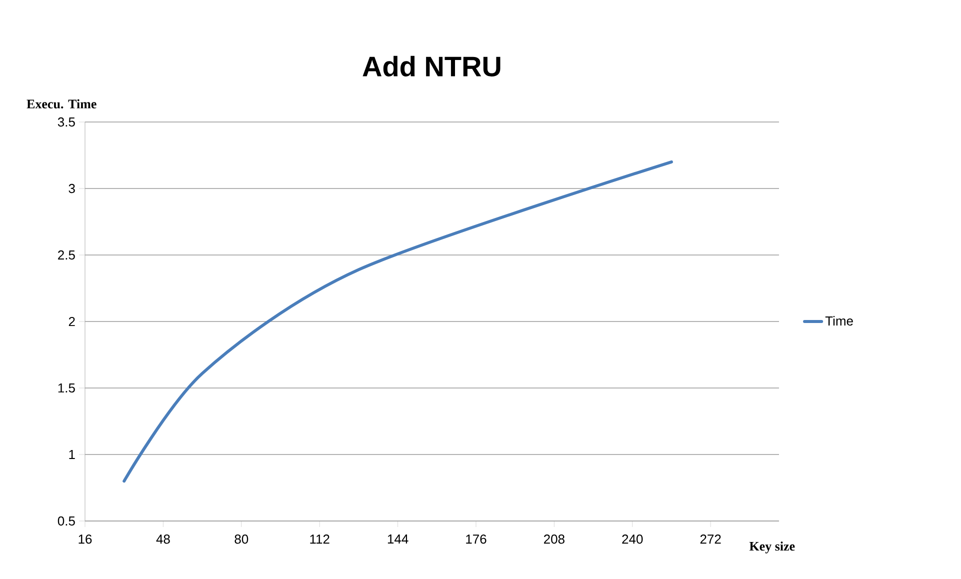 The width and height of the screenshot is (961, 579). Describe the element at coordinates (554, 539) in the screenshot. I see `x-tick-label: 208` at that location.